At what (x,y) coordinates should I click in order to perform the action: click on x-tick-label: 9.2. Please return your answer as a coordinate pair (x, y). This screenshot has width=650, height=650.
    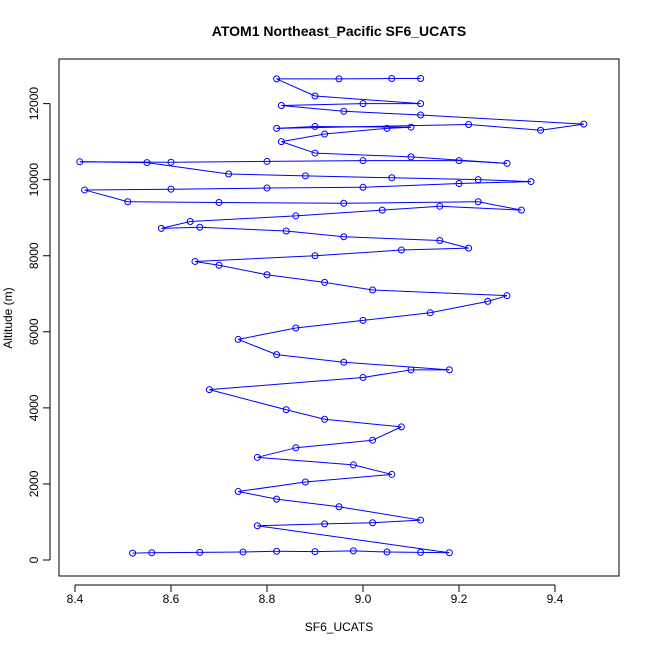
    Looking at the image, I should click on (459, 599).